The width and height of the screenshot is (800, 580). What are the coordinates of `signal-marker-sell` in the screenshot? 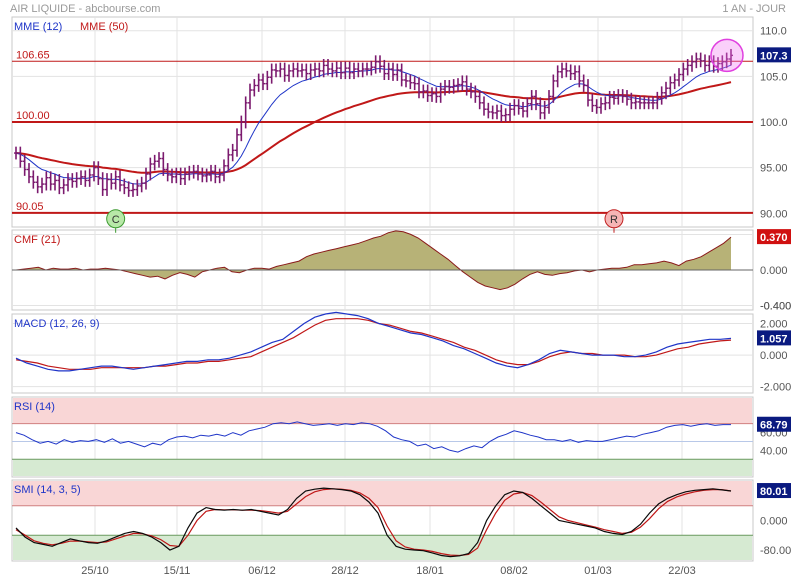 It's located at (614, 219).